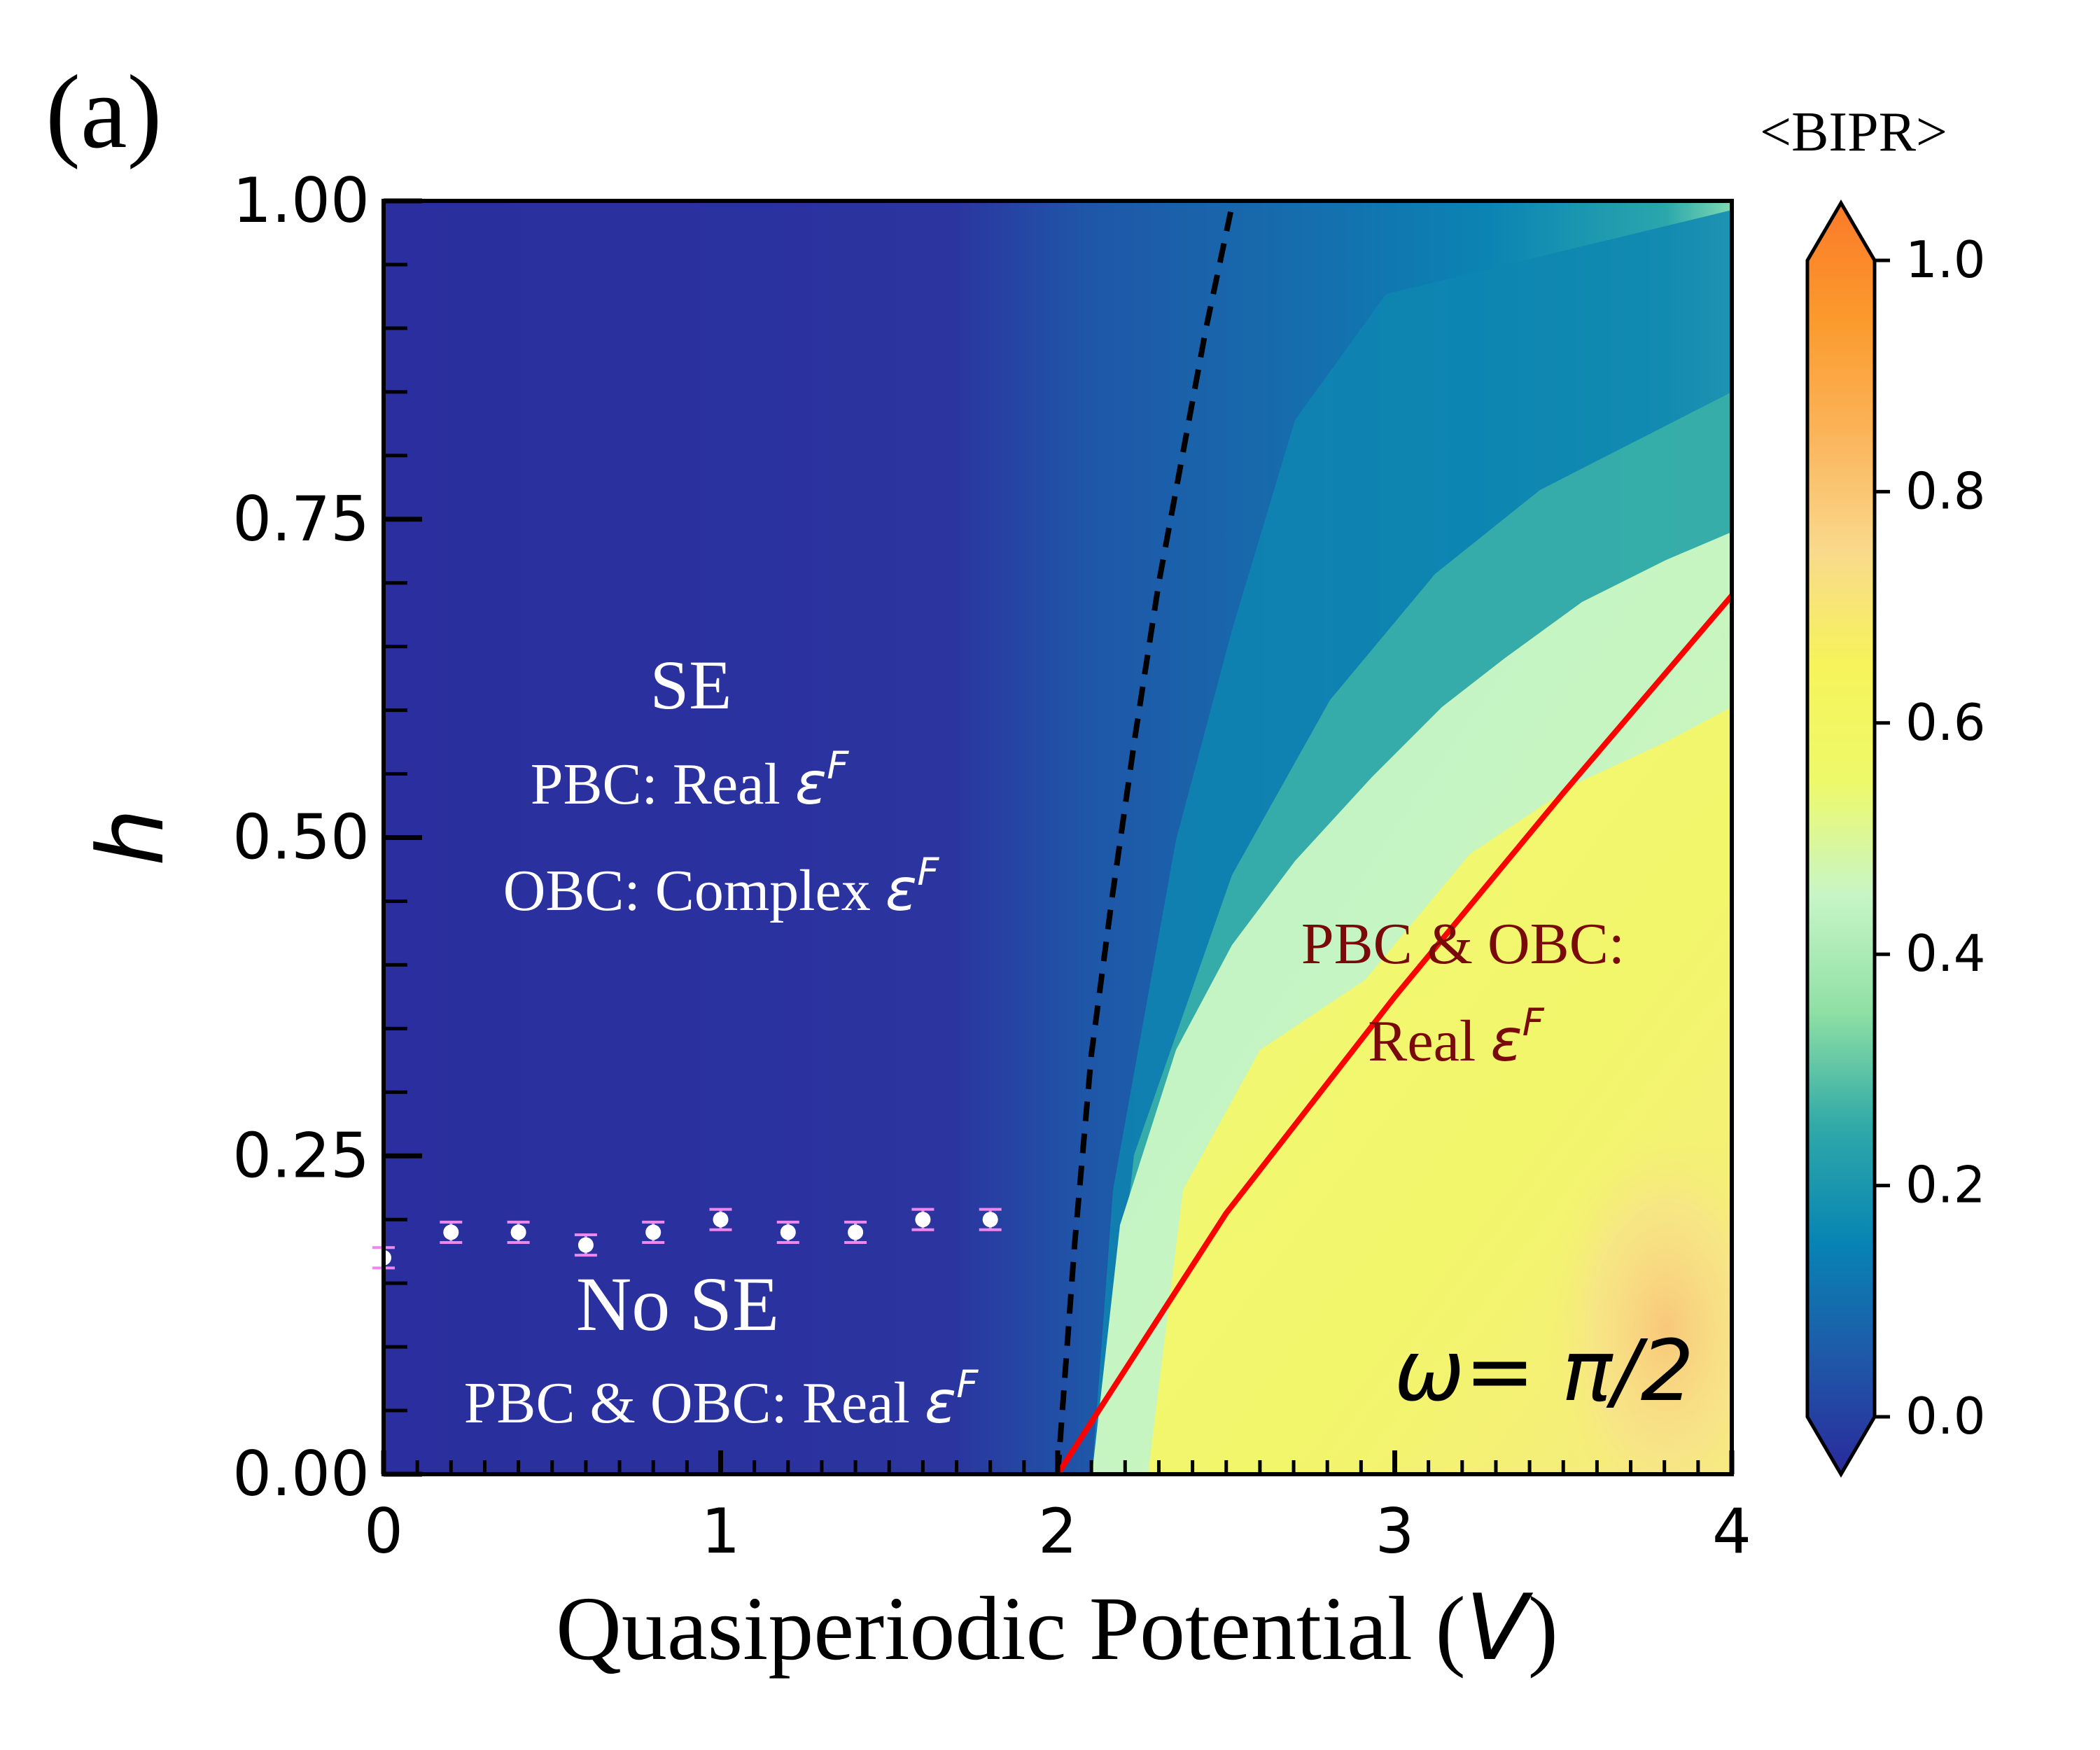  I want to click on y-tick-label: 1.00, so click(301, 200).